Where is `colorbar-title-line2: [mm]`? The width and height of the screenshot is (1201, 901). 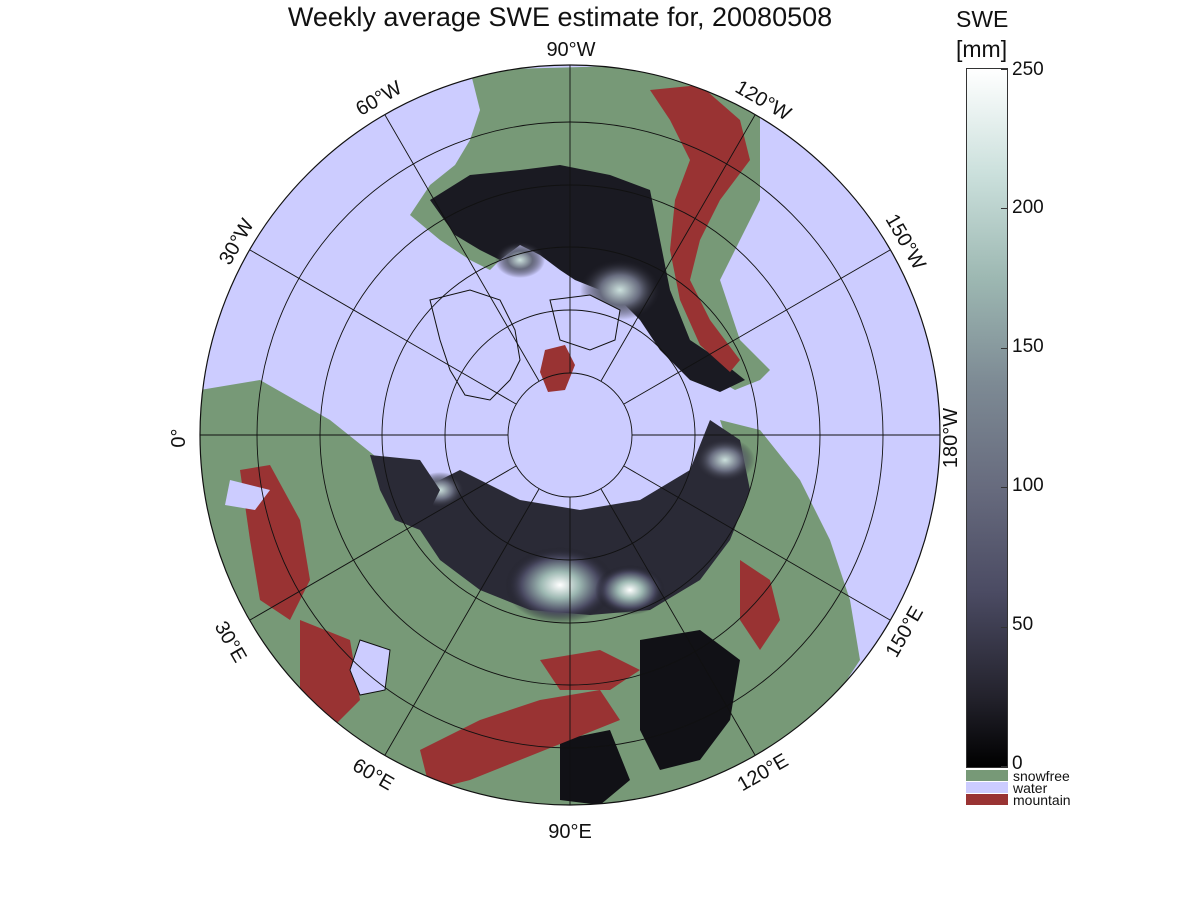
colorbar-title-line2: [mm] is located at coordinates (982, 49).